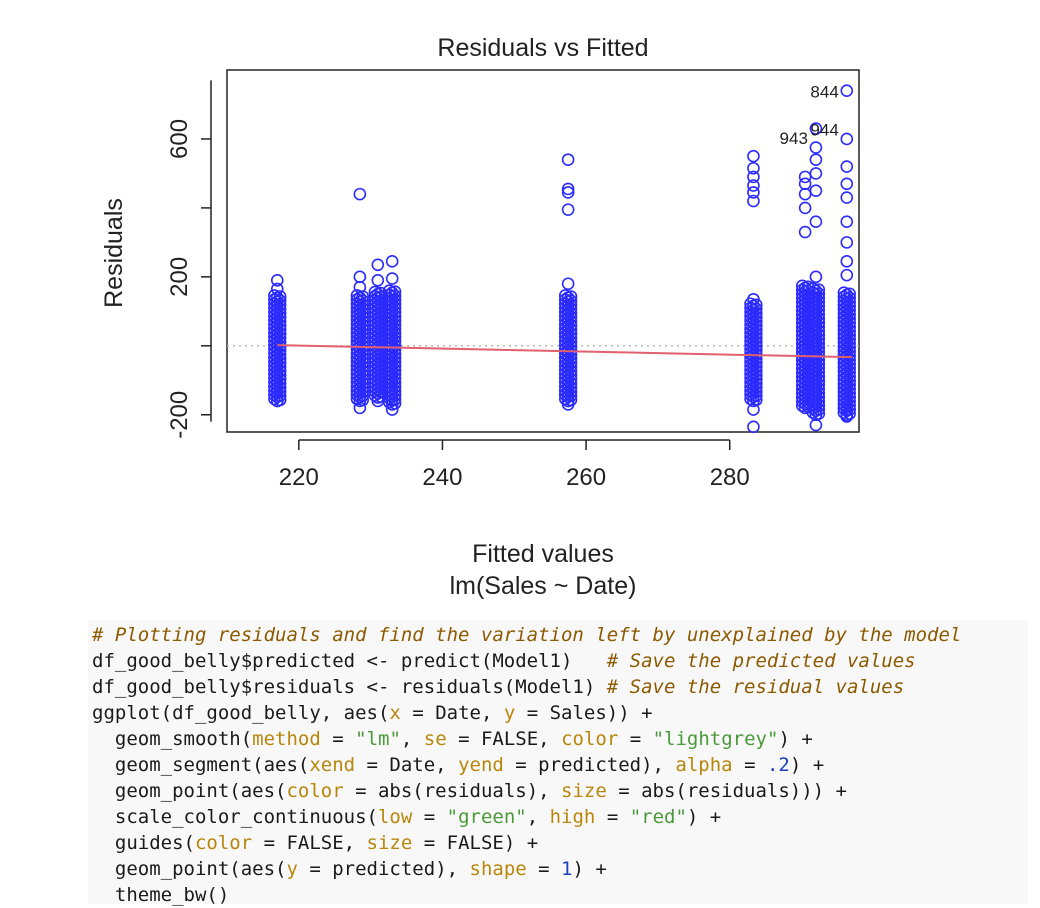 Image resolution: width=1040 pixels, height=908 pixels. What do you see at coordinates (241, 713) in the screenshot?
I see `code-token: ggplot(df_good_belly, aes(` at bounding box center [241, 713].